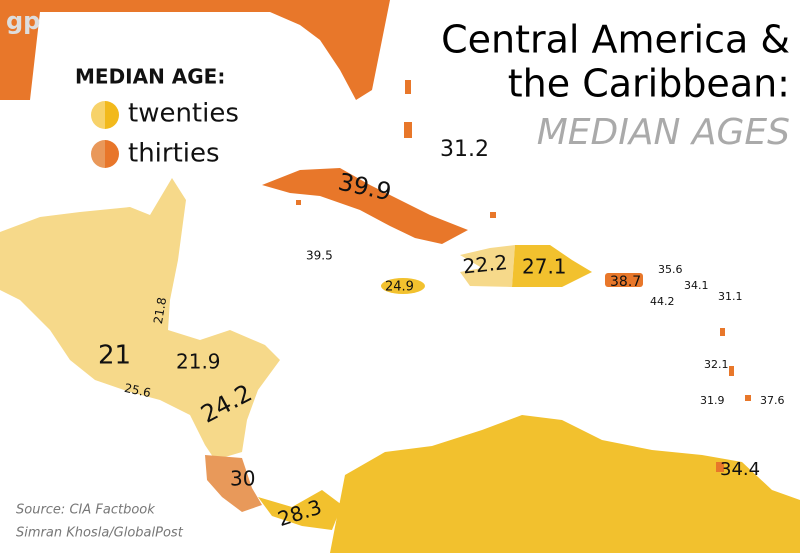 The height and width of the screenshot is (553, 800). Describe the element at coordinates (160, 310) in the screenshot. I see `value-label: 21.8` at that location.